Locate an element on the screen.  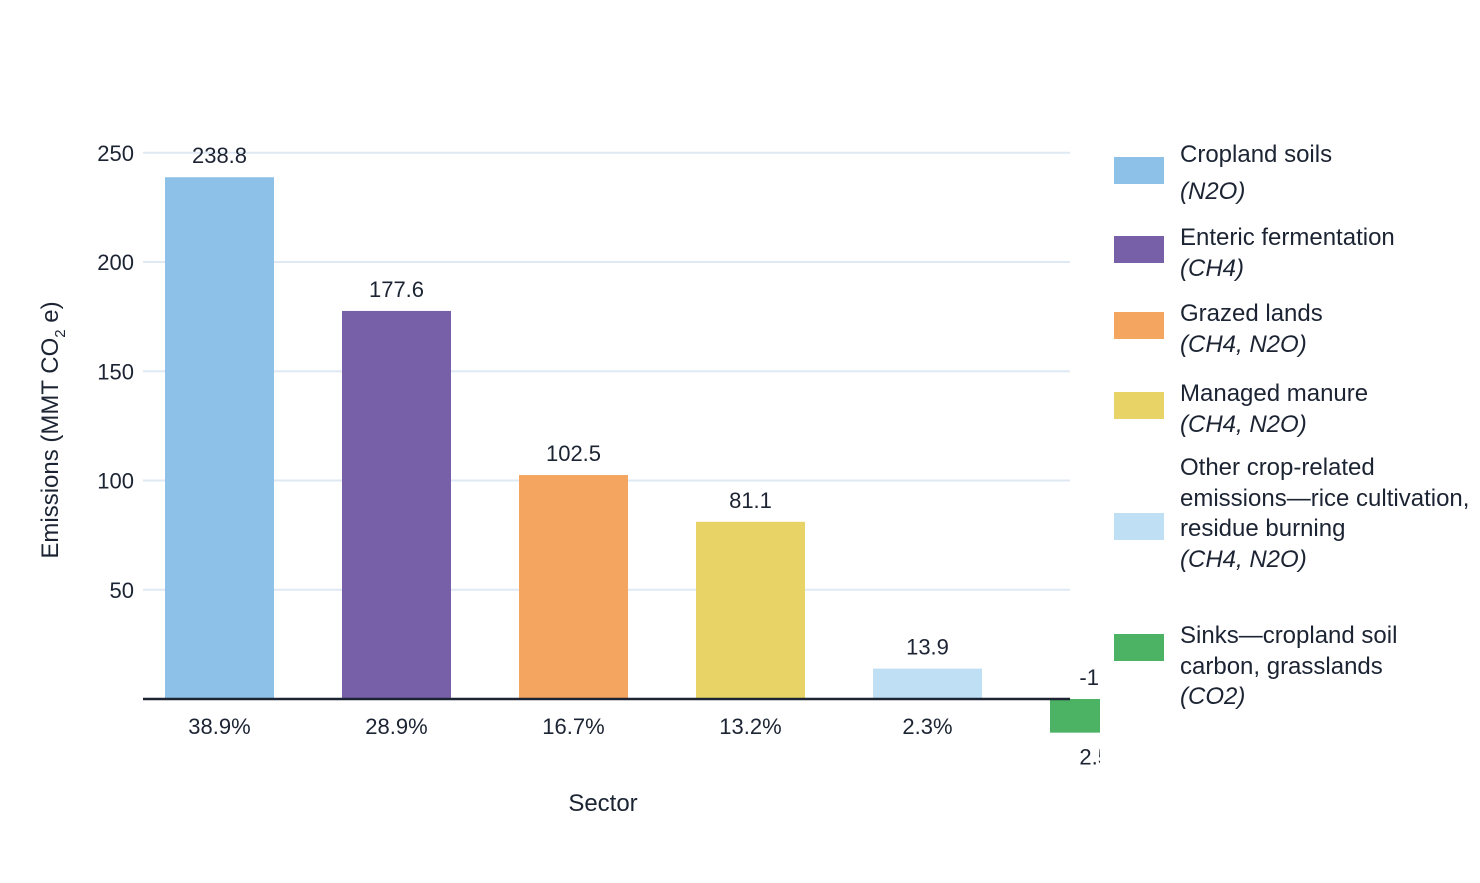
y-axis-ticks: 50 100 150 200 250 is located at coordinates (115, 372).